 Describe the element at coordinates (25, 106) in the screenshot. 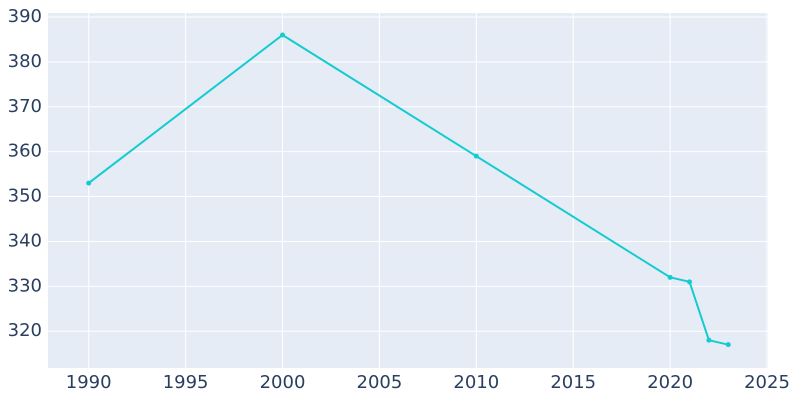

I see `y-tick-label: 370` at that location.